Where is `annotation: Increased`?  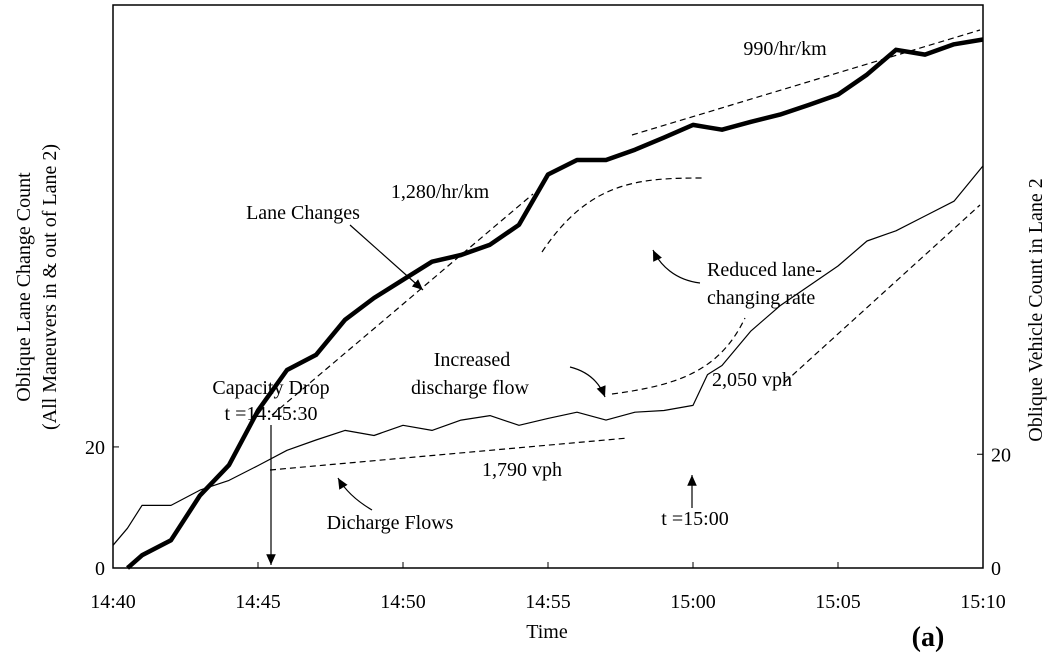 annotation: Increased is located at coordinates (472, 360).